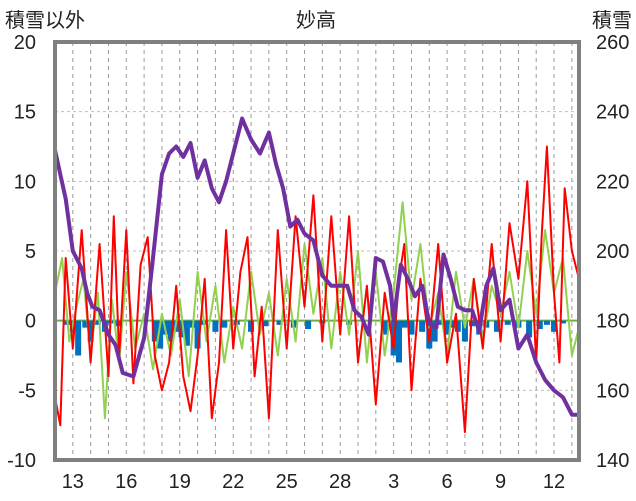 Image resolution: width=636 pixels, height=501 pixels. What do you see at coordinates (25, 182) in the screenshot?
I see `left-tick-label: 10` at bounding box center [25, 182].